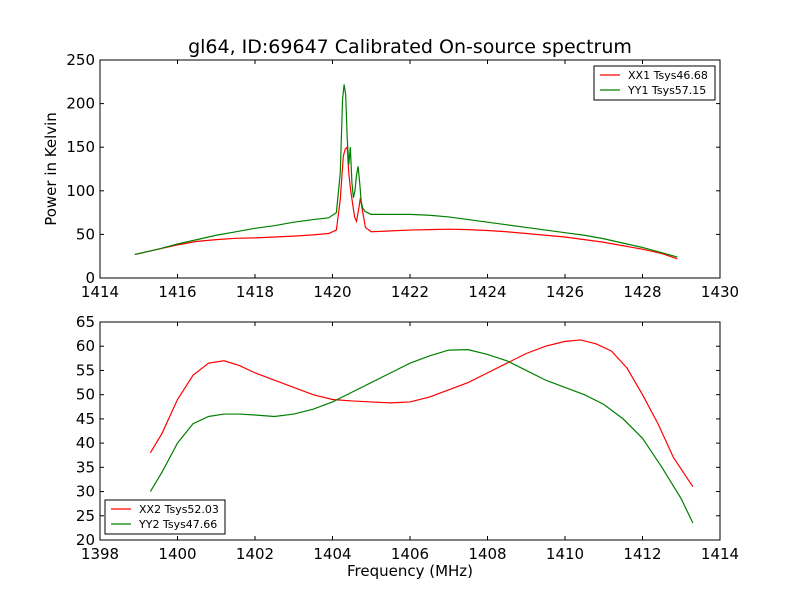 The image size is (800, 600). What do you see at coordinates (51, 169) in the screenshot?
I see `top-y-axis-label: Power in Kelvin` at bounding box center [51, 169].